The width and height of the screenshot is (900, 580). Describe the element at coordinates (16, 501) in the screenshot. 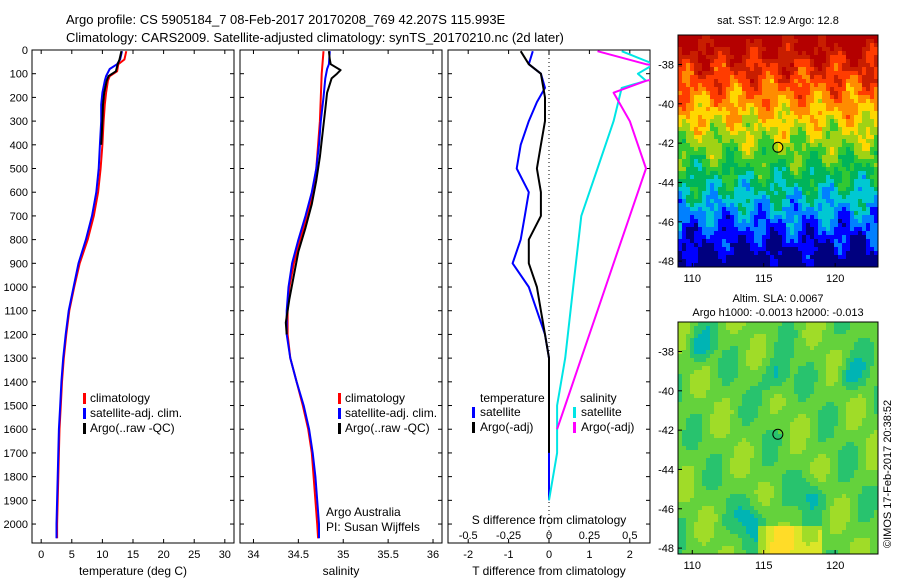

I see `y-tick-label: 1900` at that location.